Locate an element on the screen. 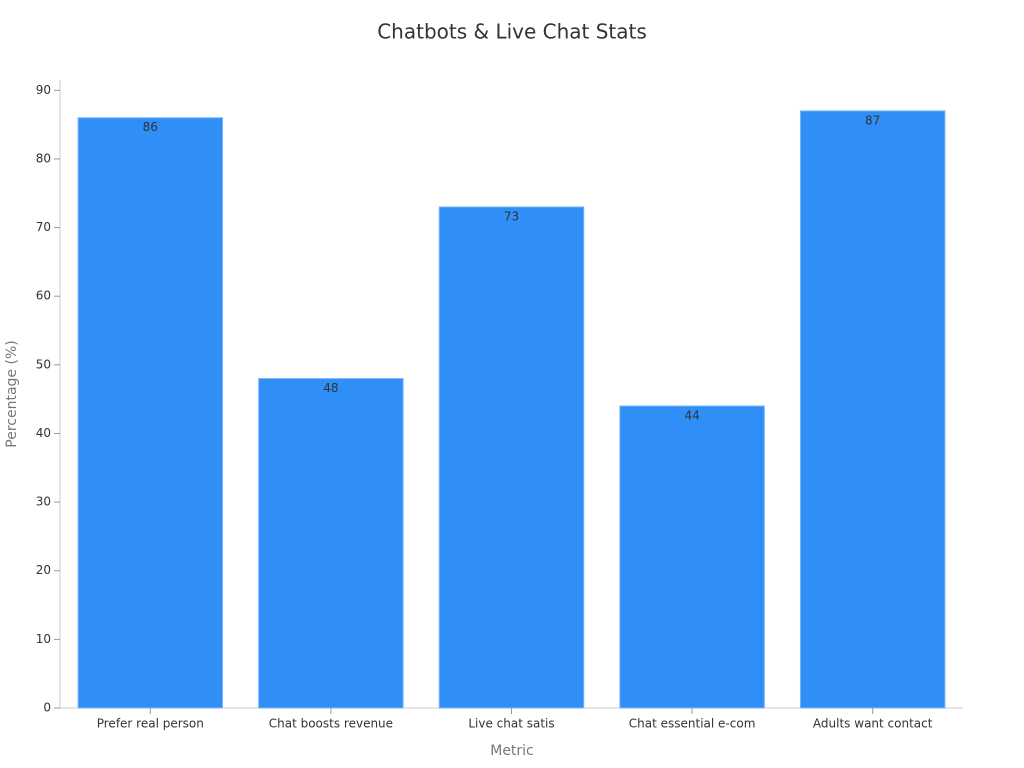  x-tick-label: Live chat satis is located at coordinates (511, 724).